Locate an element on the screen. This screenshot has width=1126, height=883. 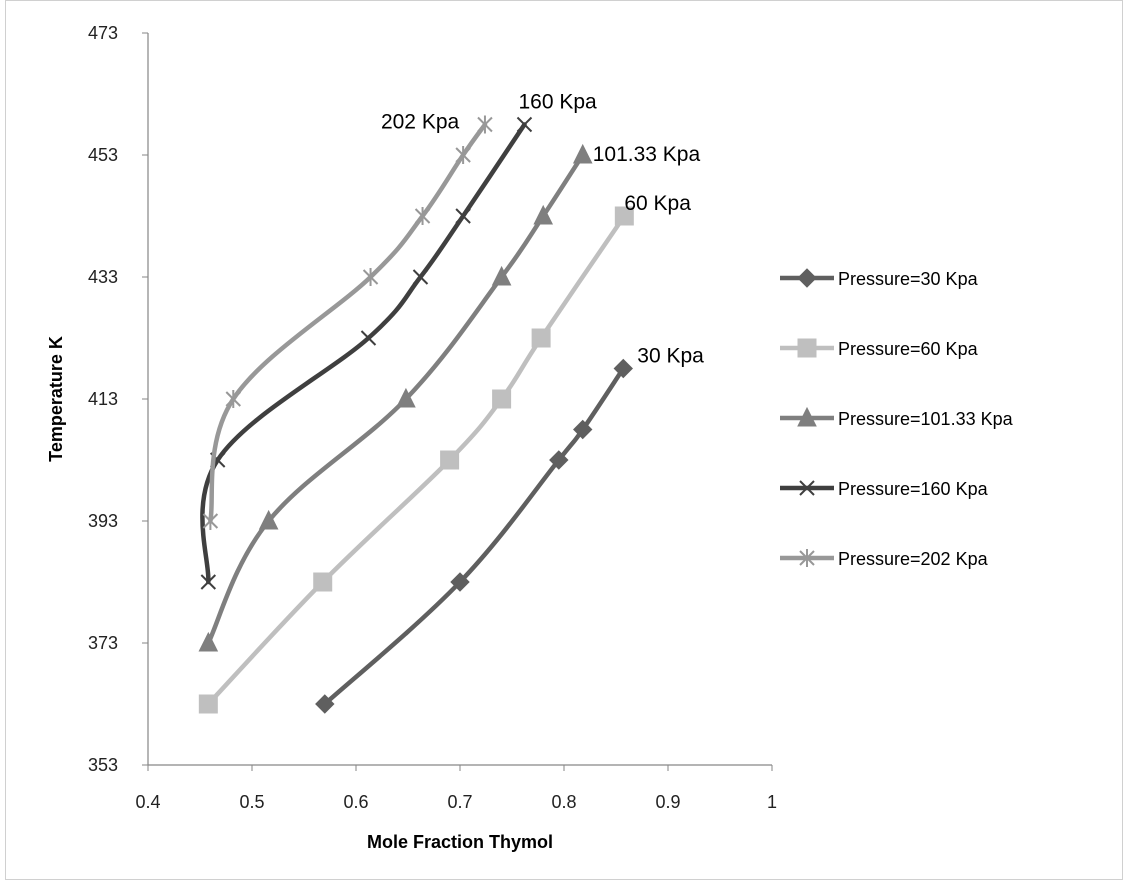
x-tick-label: 0.8 is located at coordinates (563, 802).